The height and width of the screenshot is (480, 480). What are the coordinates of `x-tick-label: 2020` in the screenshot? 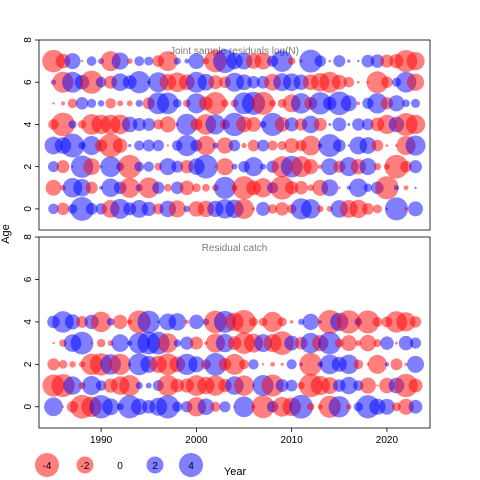 It's located at (387, 440).